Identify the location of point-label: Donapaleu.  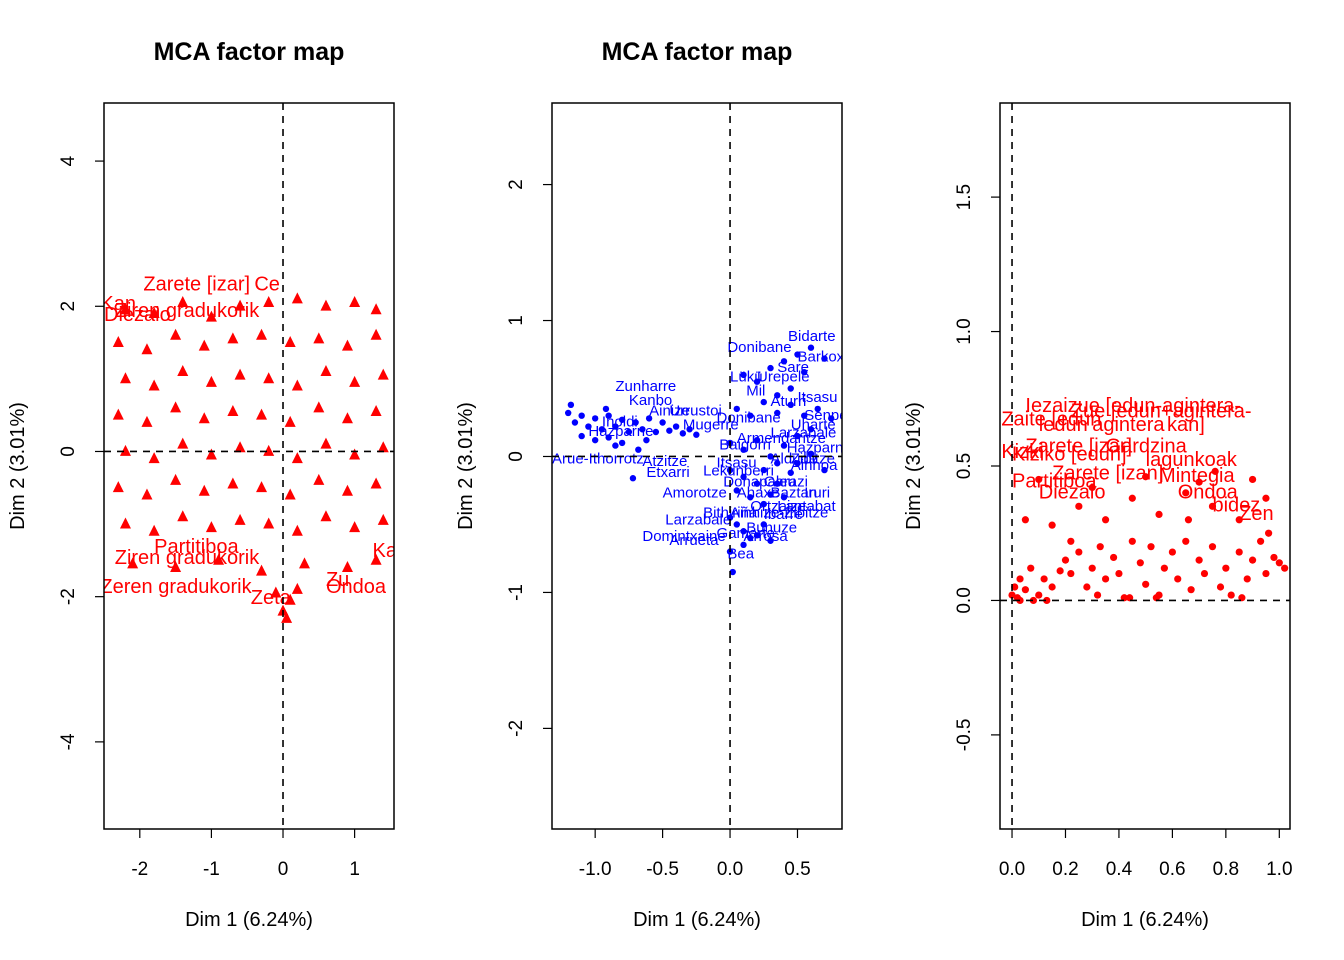
(759, 481).